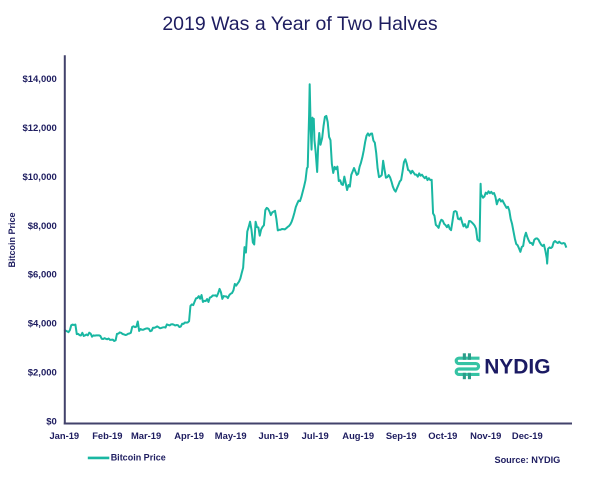  I want to click on svg-text: Dec-19, so click(527, 435).